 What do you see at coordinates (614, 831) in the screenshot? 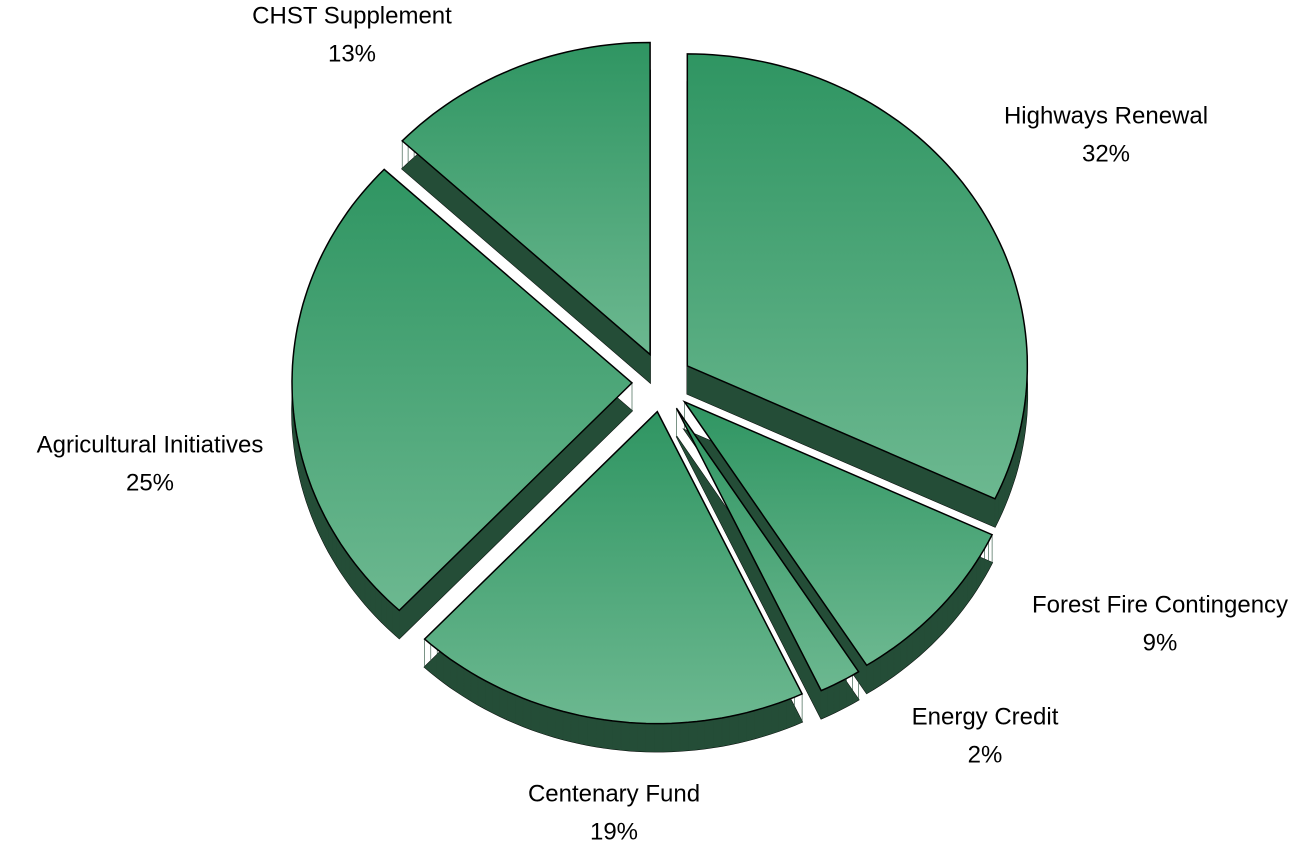
I see `slice-value-label: 19%` at bounding box center [614, 831].